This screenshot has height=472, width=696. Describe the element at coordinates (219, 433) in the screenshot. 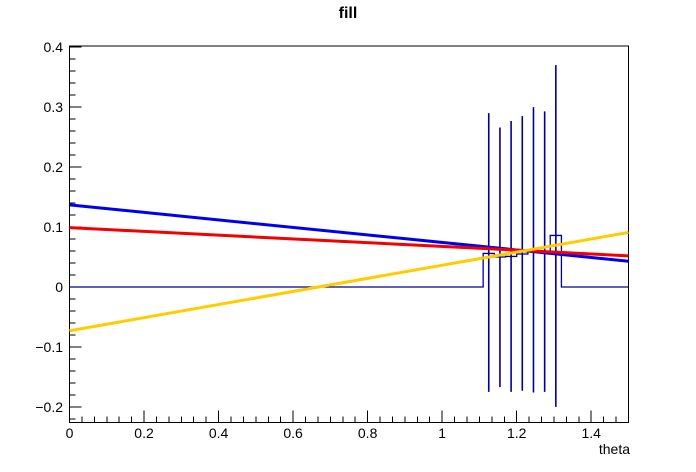

I see `x-tick-label: 0.4` at that location.